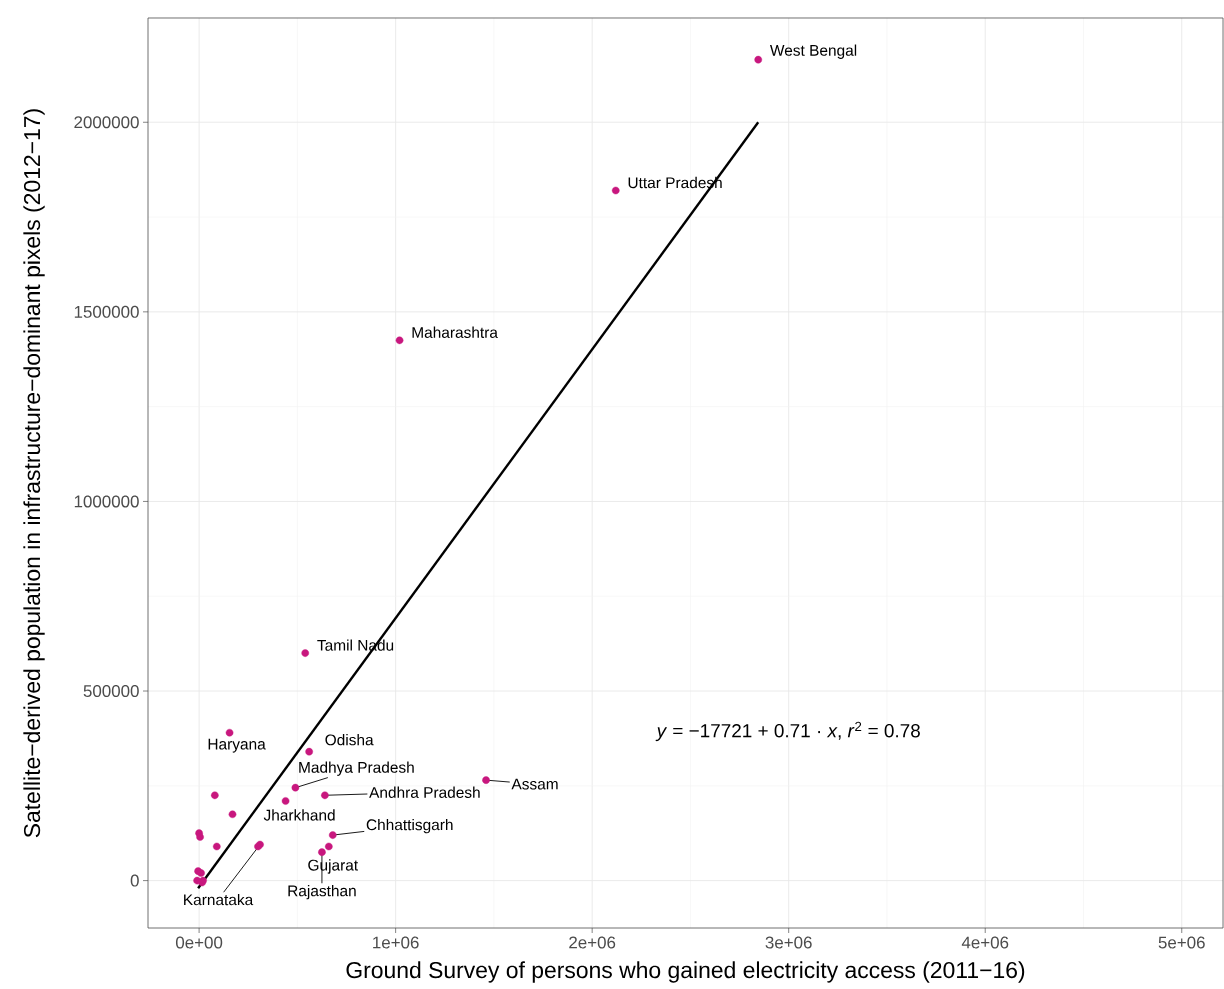 The height and width of the screenshot is (989, 1224). What do you see at coordinates (813, 51) in the screenshot?
I see `annotation: West Bengal` at bounding box center [813, 51].